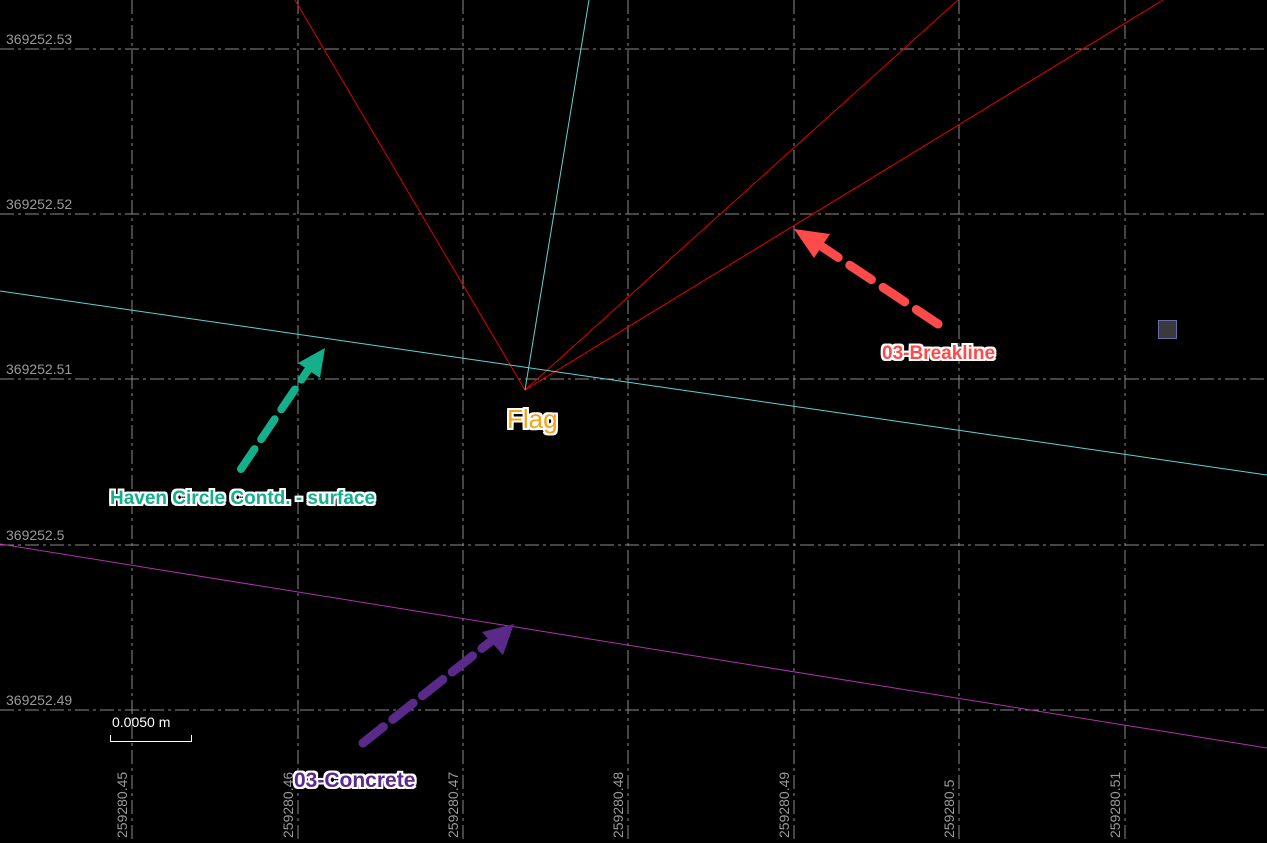 The width and height of the screenshot is (1267, 843). Describe the element at coordinates (243, 498) in the screenshot. I see `surface-label: Haven Circle Contd. - surface` at that location.